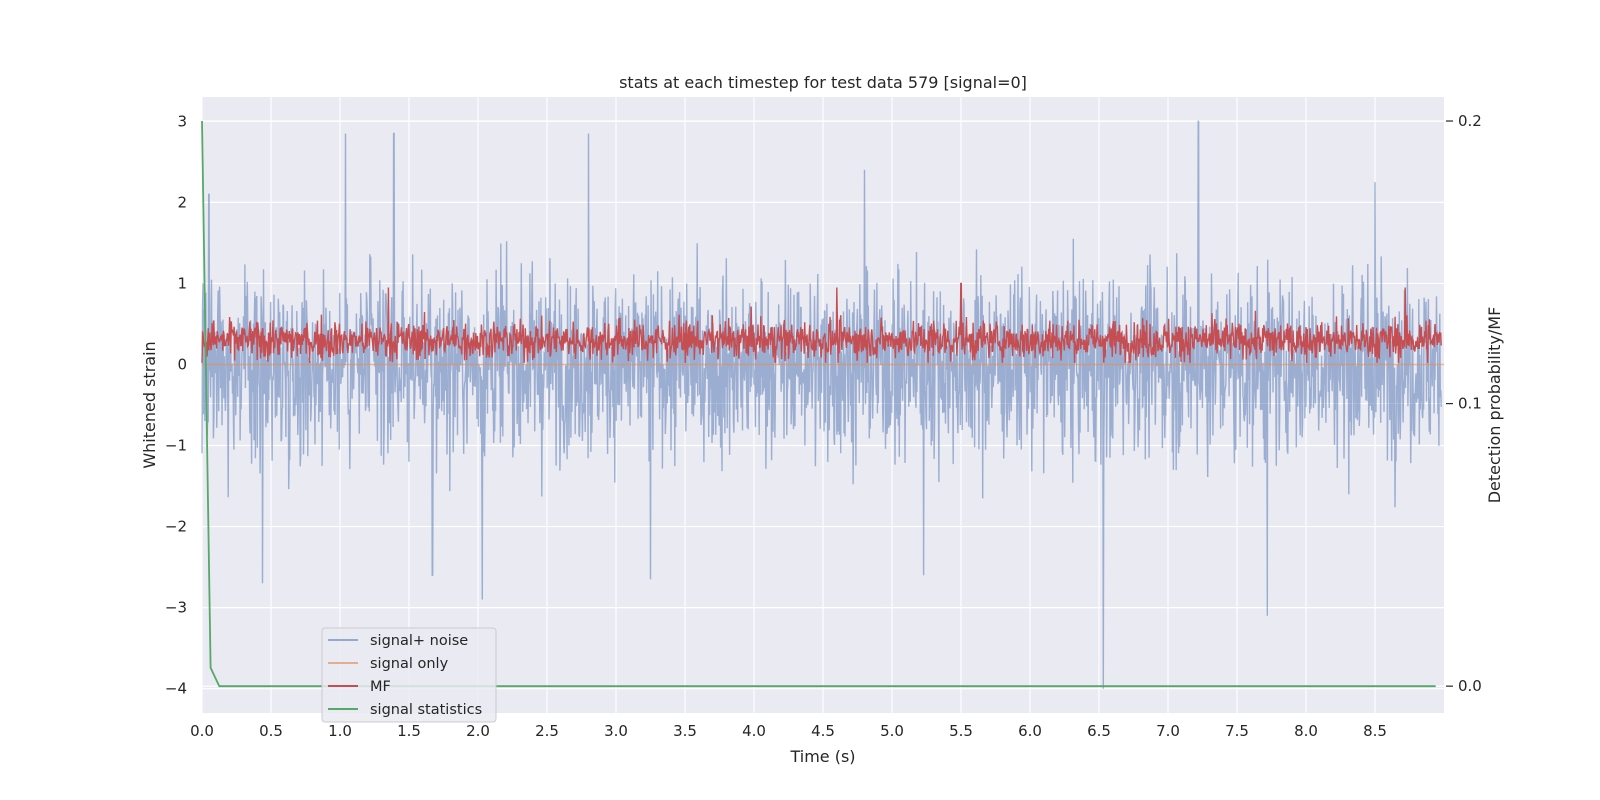 The image size is (1600, 800). Describe the element at coordinates (409, 664) in the screenshot. I see `legend-label-signal-only: signal only` at that location.